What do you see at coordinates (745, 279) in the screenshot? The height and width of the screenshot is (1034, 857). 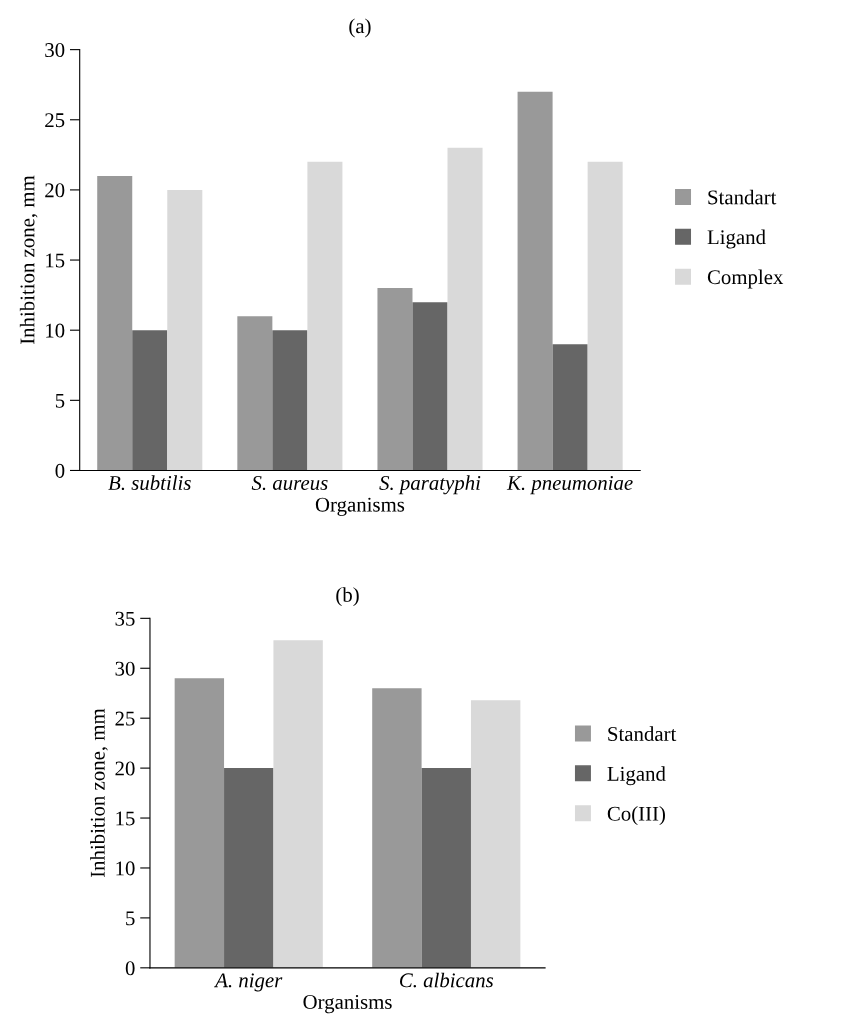 I see `legend-label: Complex` at bounding box center [745, 279].